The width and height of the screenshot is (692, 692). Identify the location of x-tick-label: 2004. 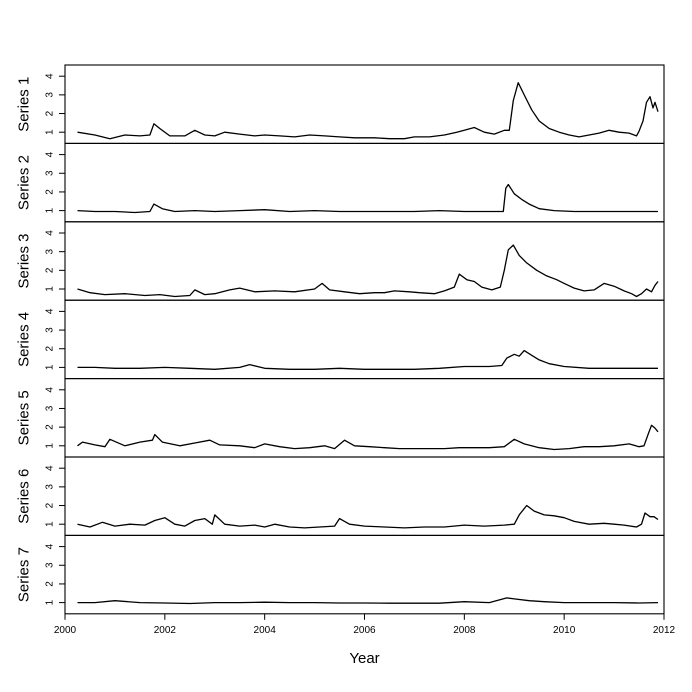
(265, 630).